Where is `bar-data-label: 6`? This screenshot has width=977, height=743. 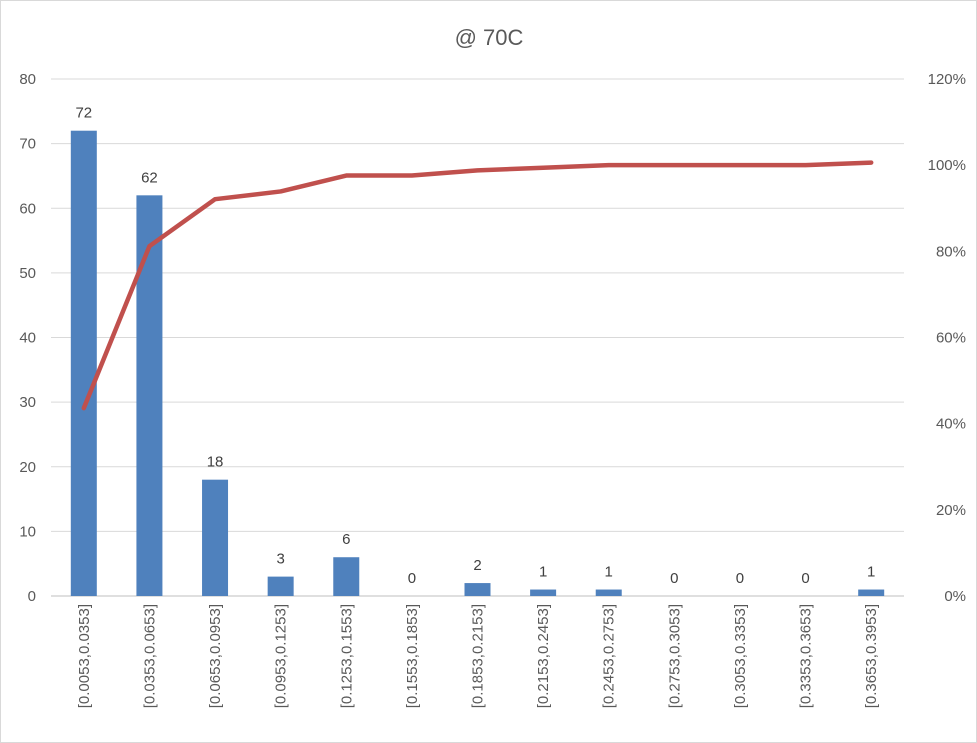 bar-data-label: 6 is located at coordinates (346, 539).